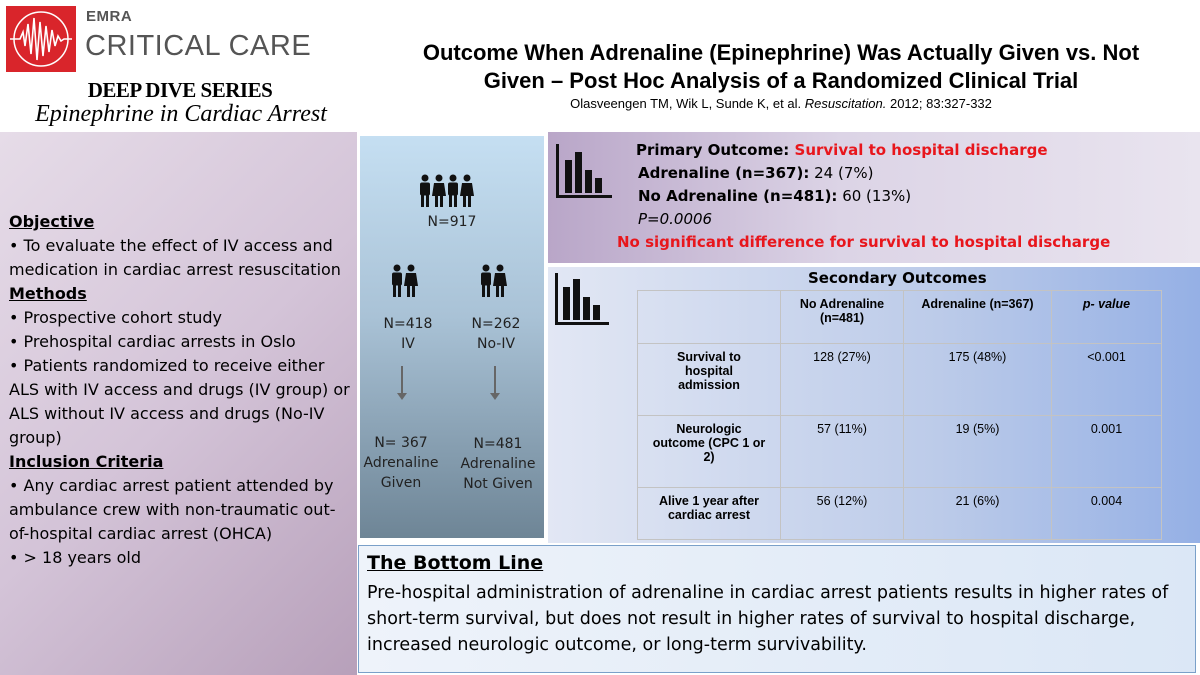  What do you see at coordinates (1106, 451) in the screenshot?
I see `p-value-cell: 0.001` at bounding box center [1106, 451].